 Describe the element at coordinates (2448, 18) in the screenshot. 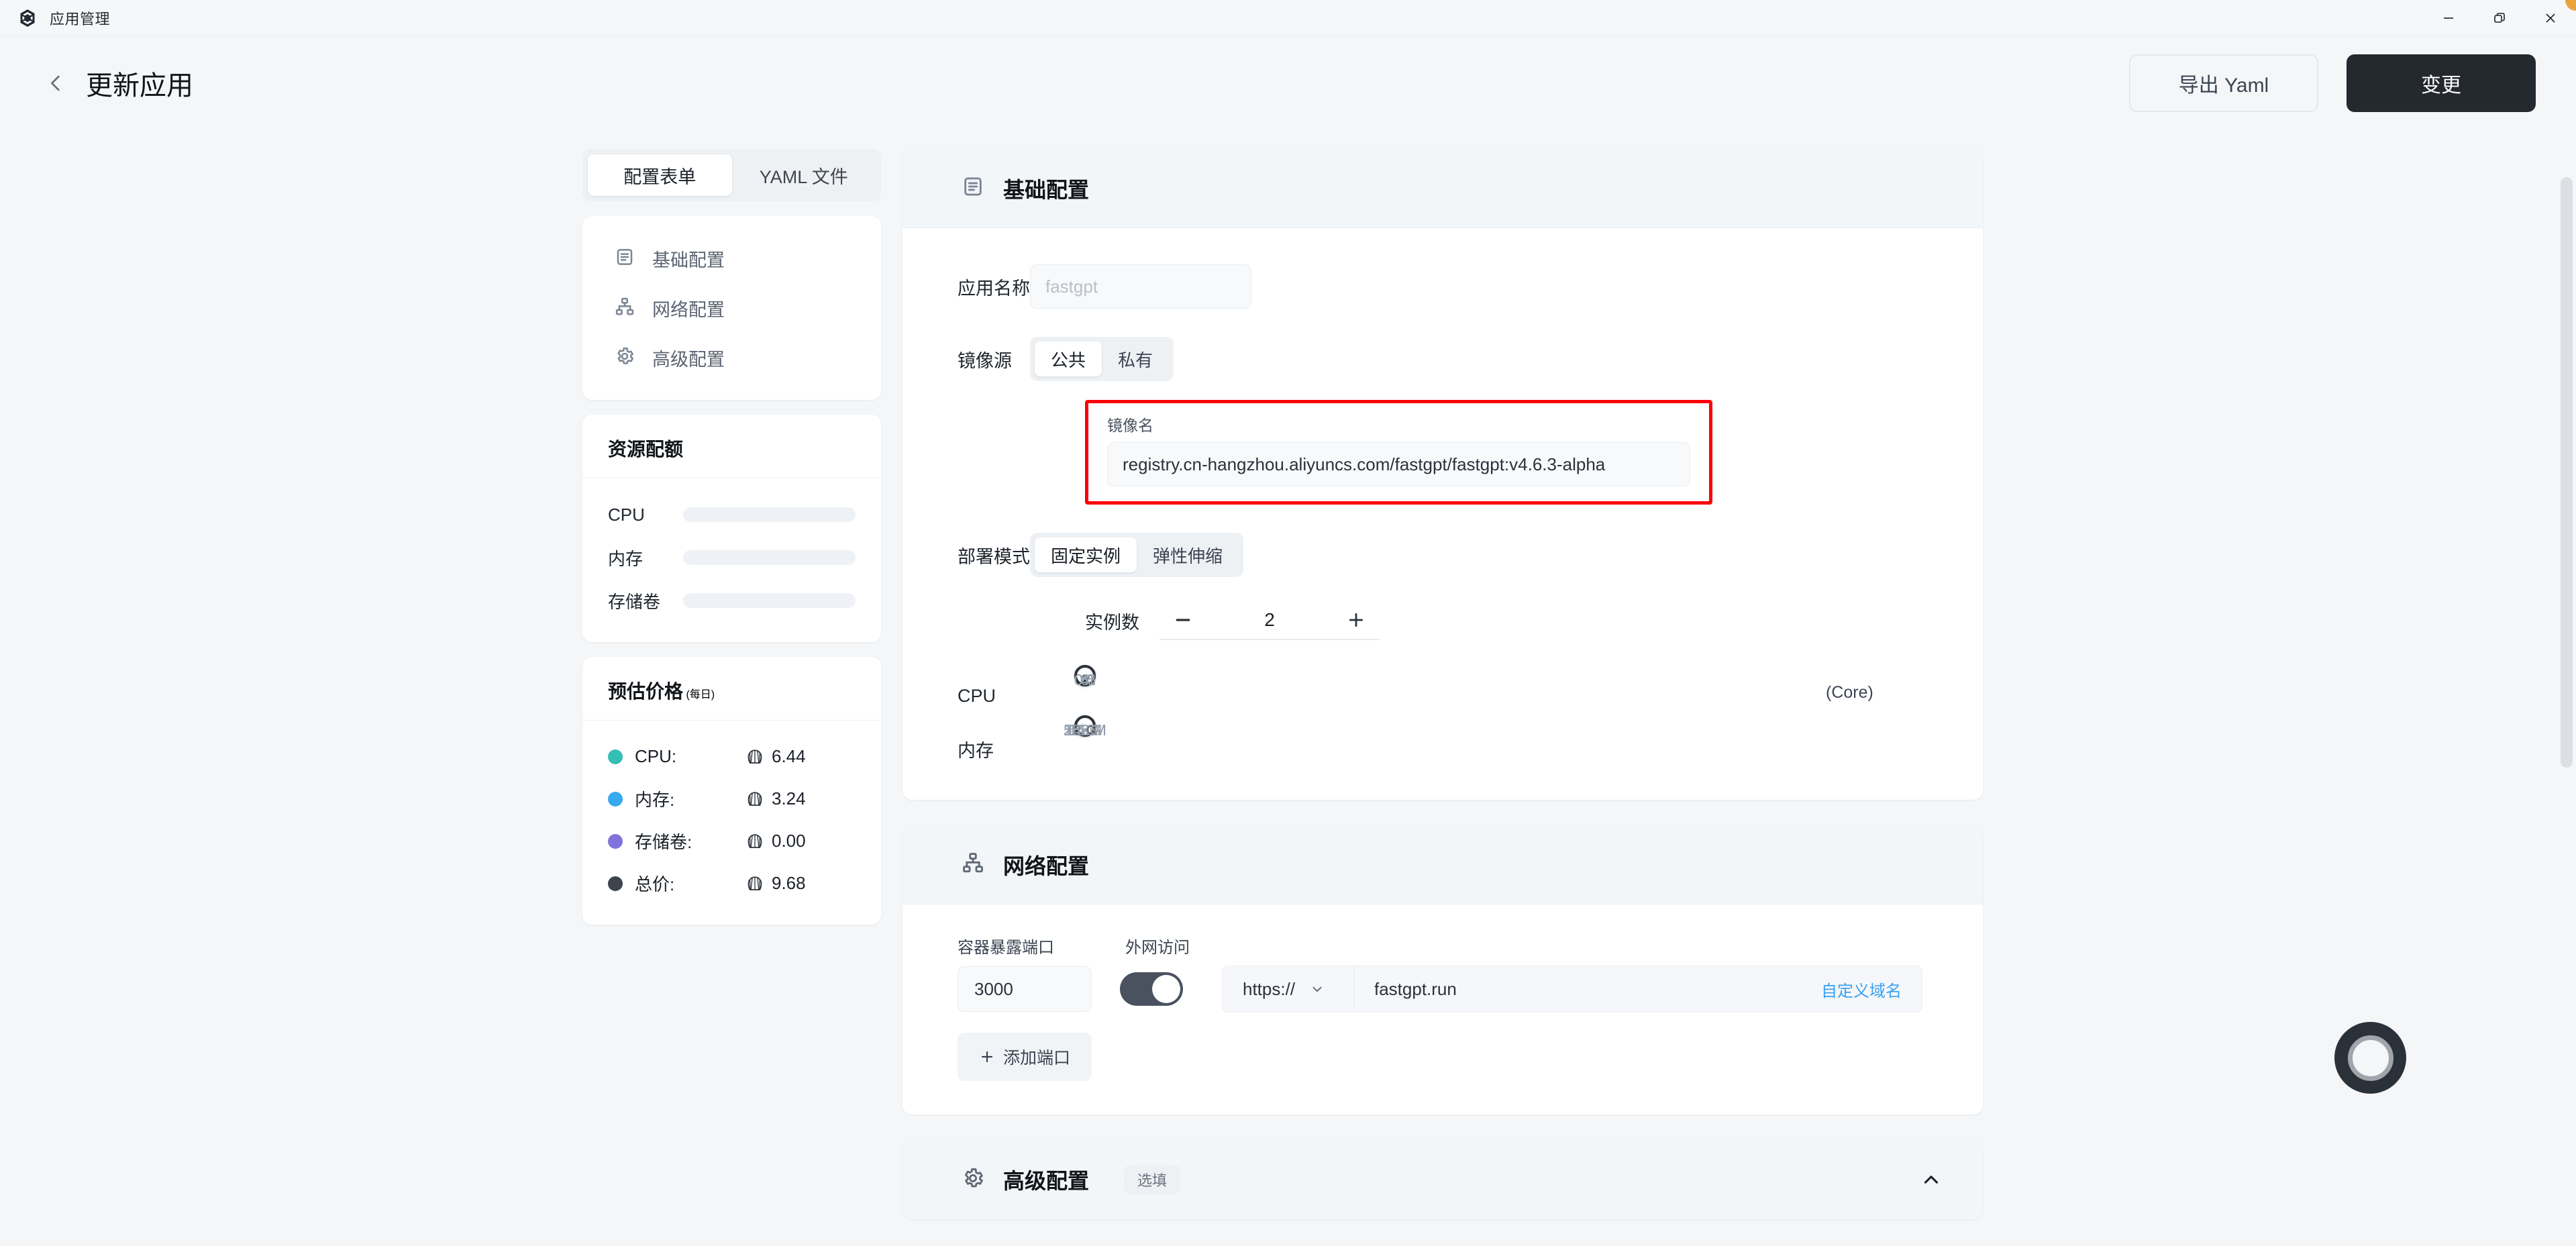

I see `minimize-icon` at that location.